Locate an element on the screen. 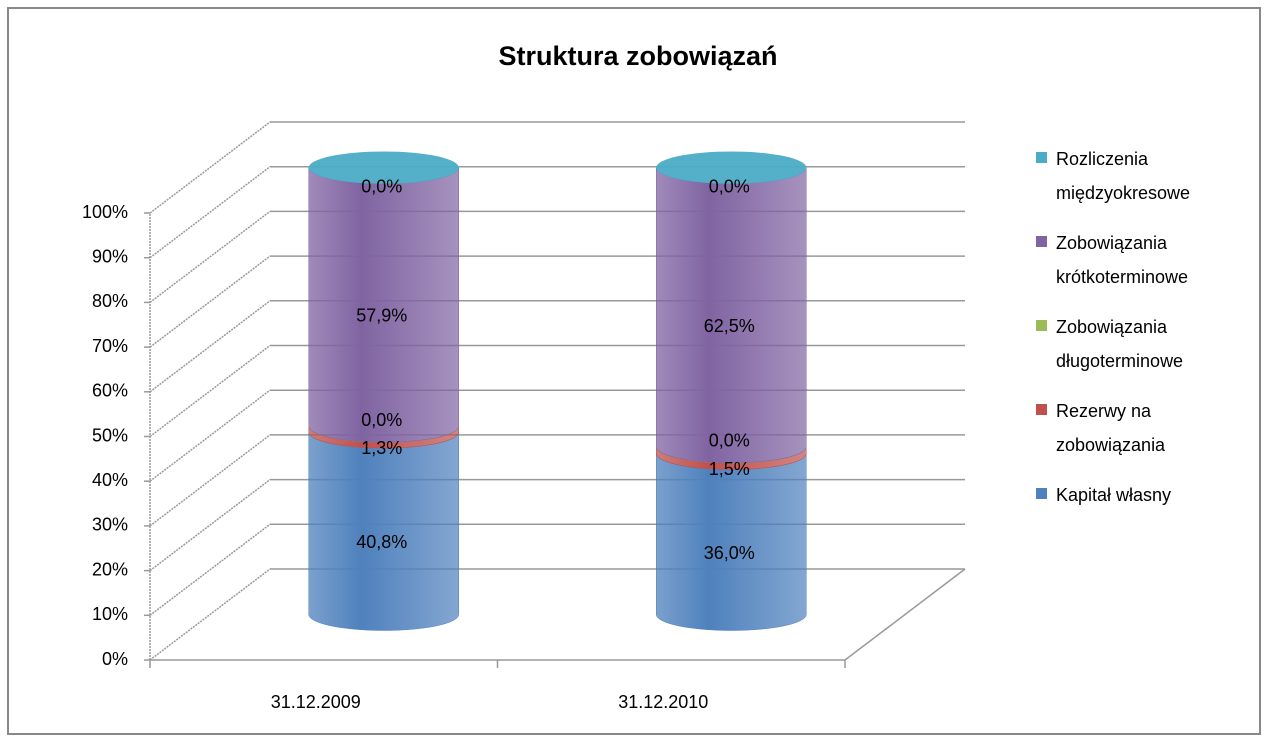  x-tick-label: 31.12.2009 is located at coordinates (316, 702).